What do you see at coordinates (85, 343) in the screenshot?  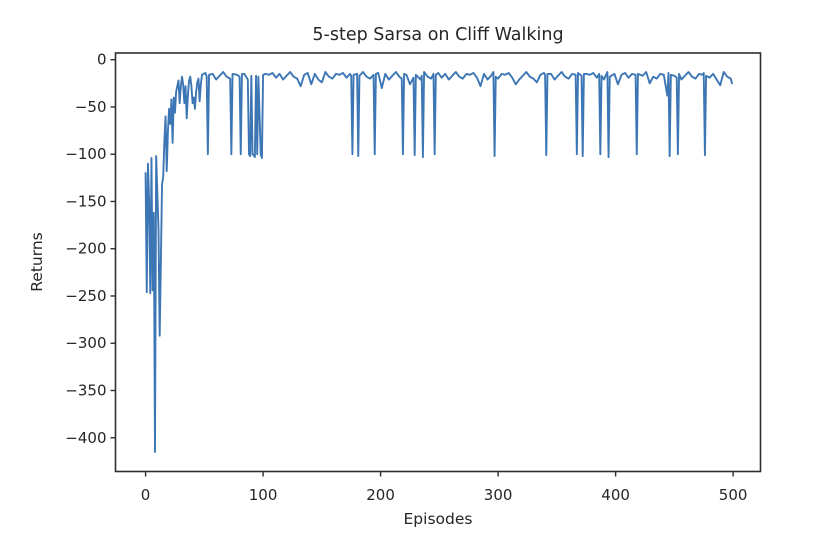 I see `y-tick-label: −300` at bounding box center [85, 343].